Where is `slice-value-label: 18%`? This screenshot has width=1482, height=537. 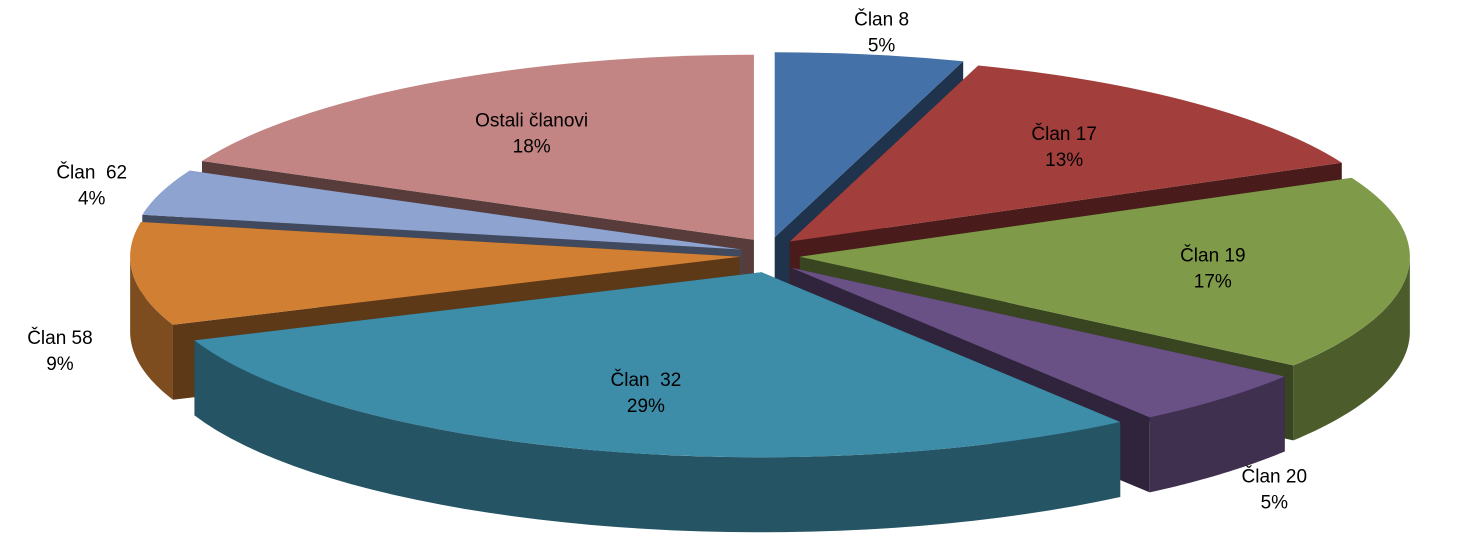
slice-value-label: 18% is located at coordinates (532, 147).